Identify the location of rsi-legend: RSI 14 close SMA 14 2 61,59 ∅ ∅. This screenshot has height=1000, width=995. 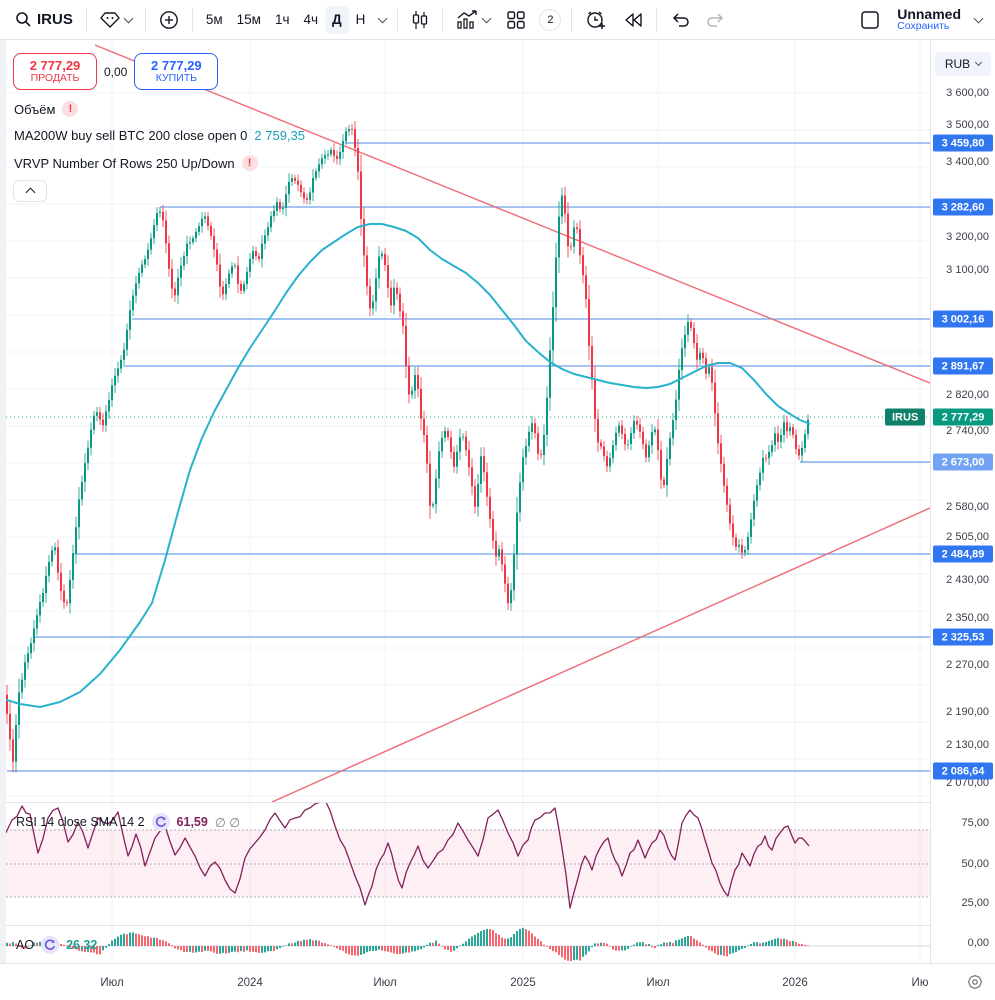
(128, 822).